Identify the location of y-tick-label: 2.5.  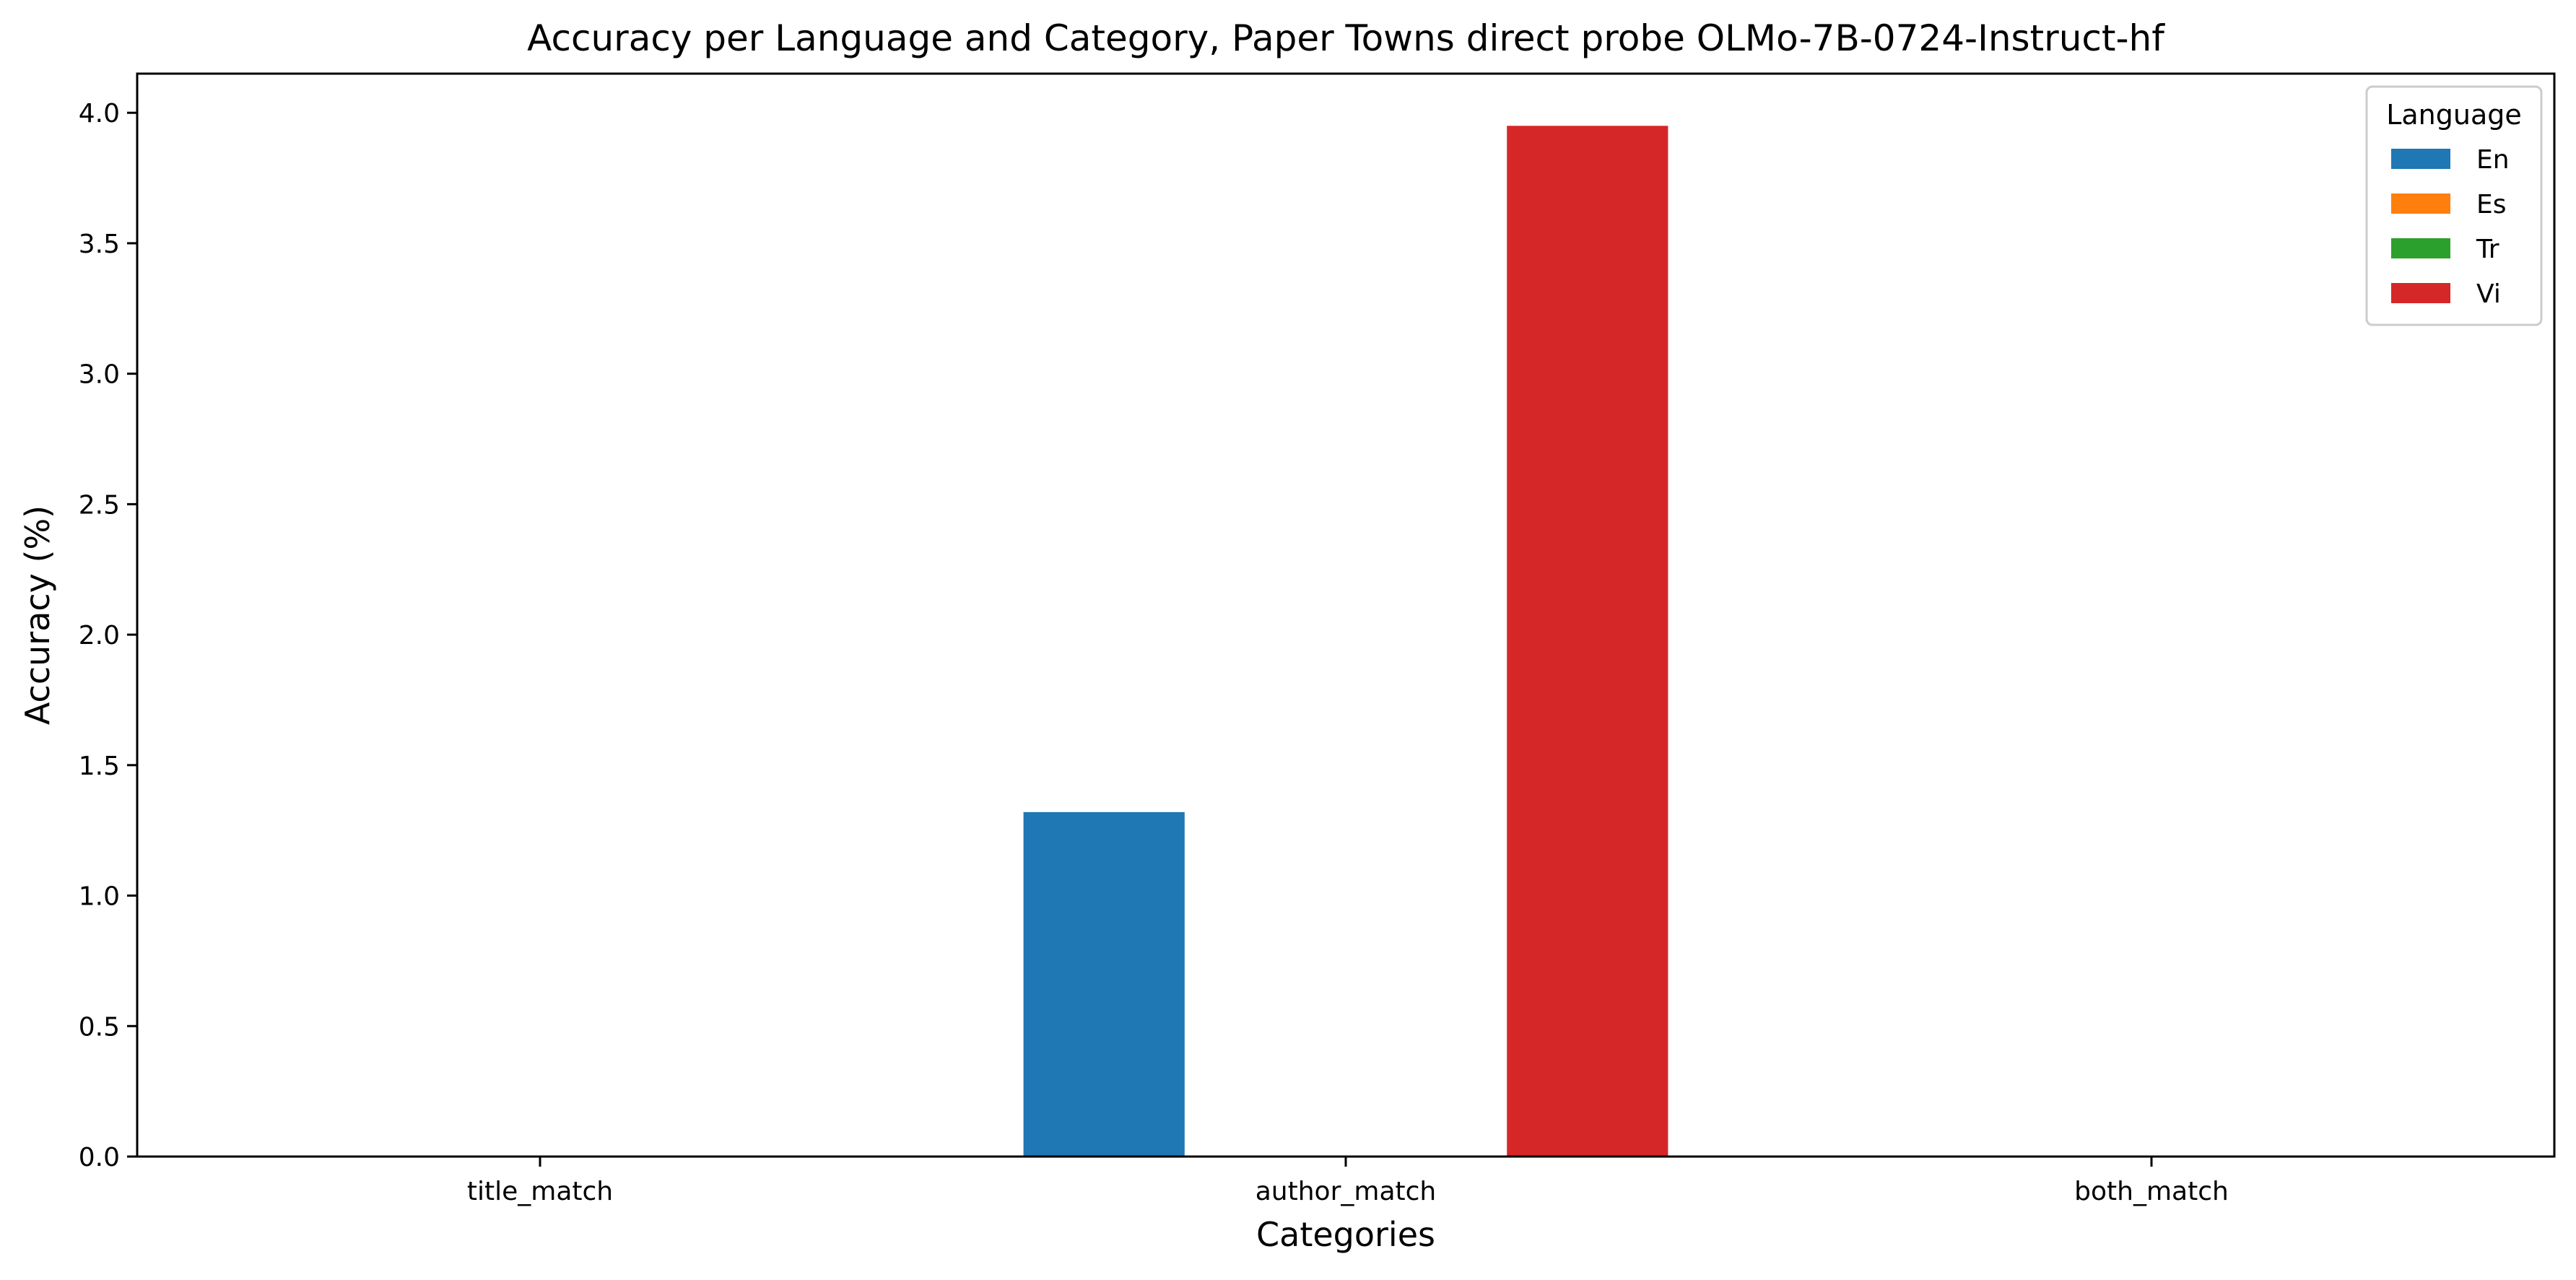
(99, 505).